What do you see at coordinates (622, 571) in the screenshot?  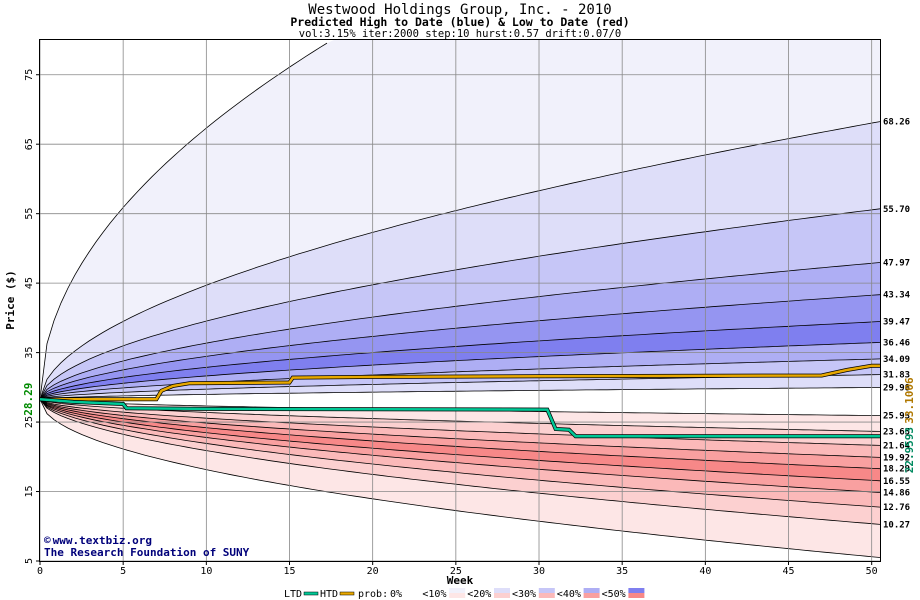 I see `x-tick-label: 35` at bounding box center [622, 571].